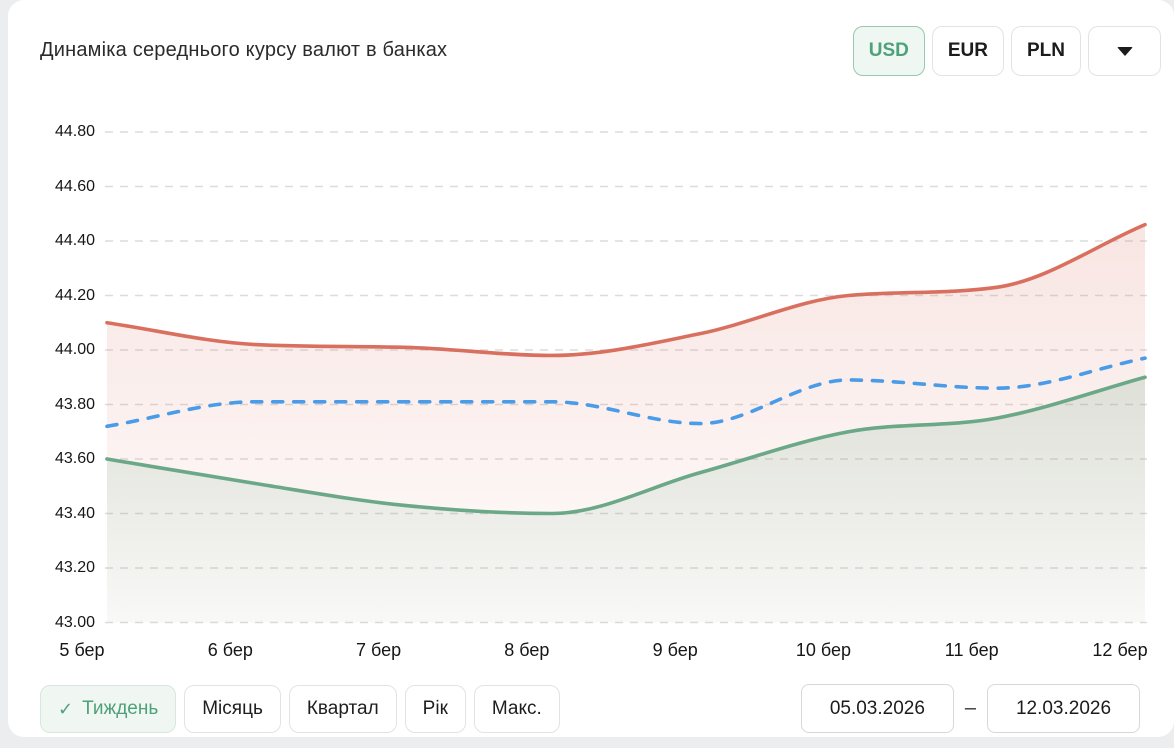  What do you see at coordinates (877, 708) in the screenshot?
I see `date-from-input` at bounding box center [877, 708].